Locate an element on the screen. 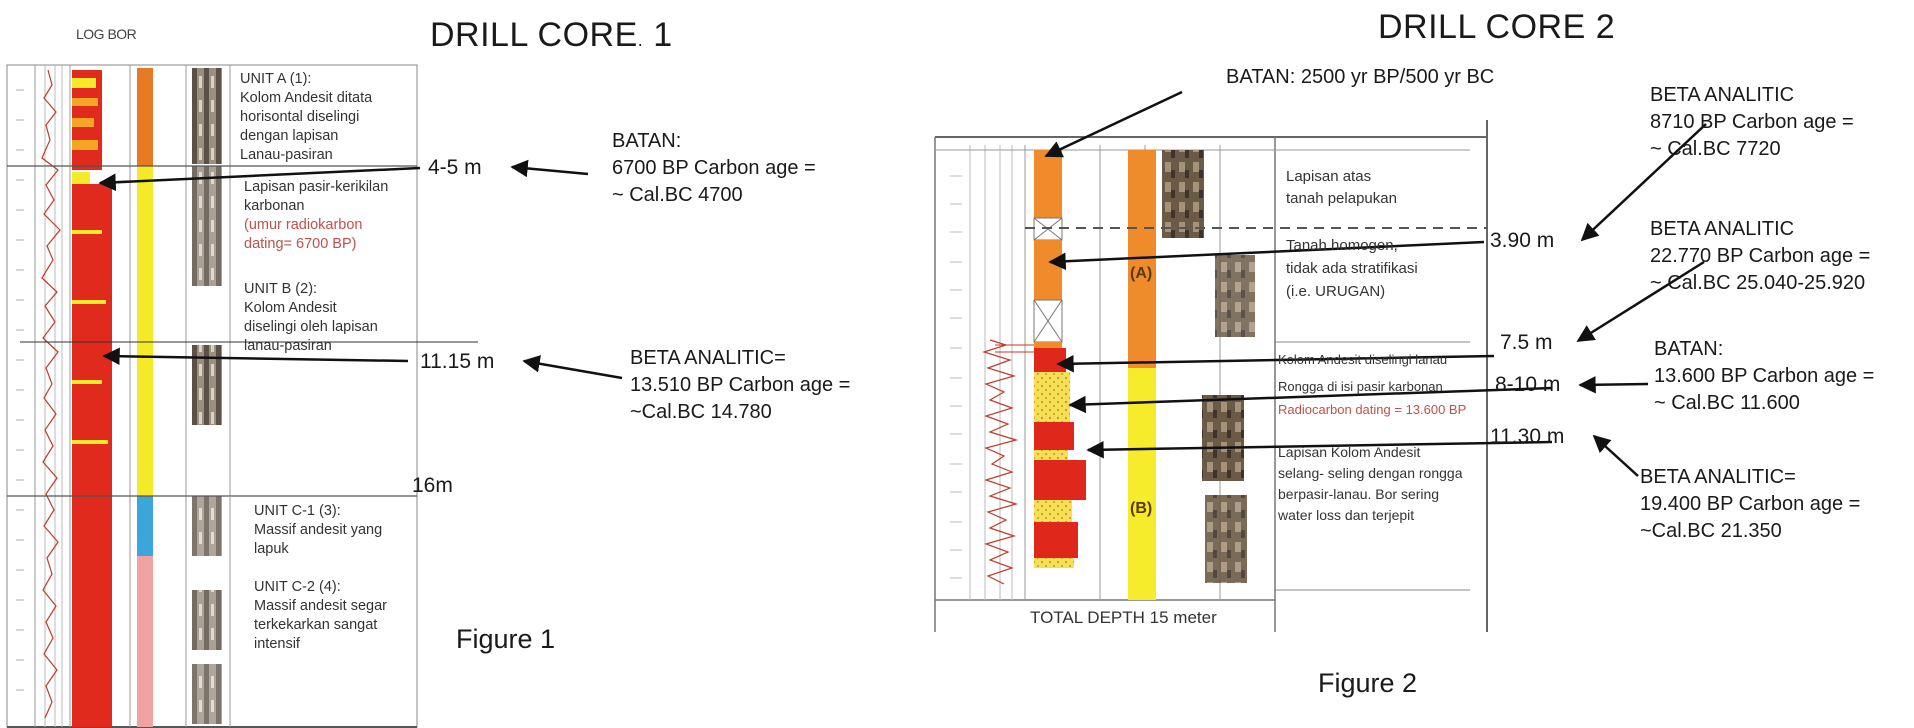 The height and width of the screenshot is (728, 1914). core1-depth-4-5m: 4-5 m is located at coordinates (455, 167).